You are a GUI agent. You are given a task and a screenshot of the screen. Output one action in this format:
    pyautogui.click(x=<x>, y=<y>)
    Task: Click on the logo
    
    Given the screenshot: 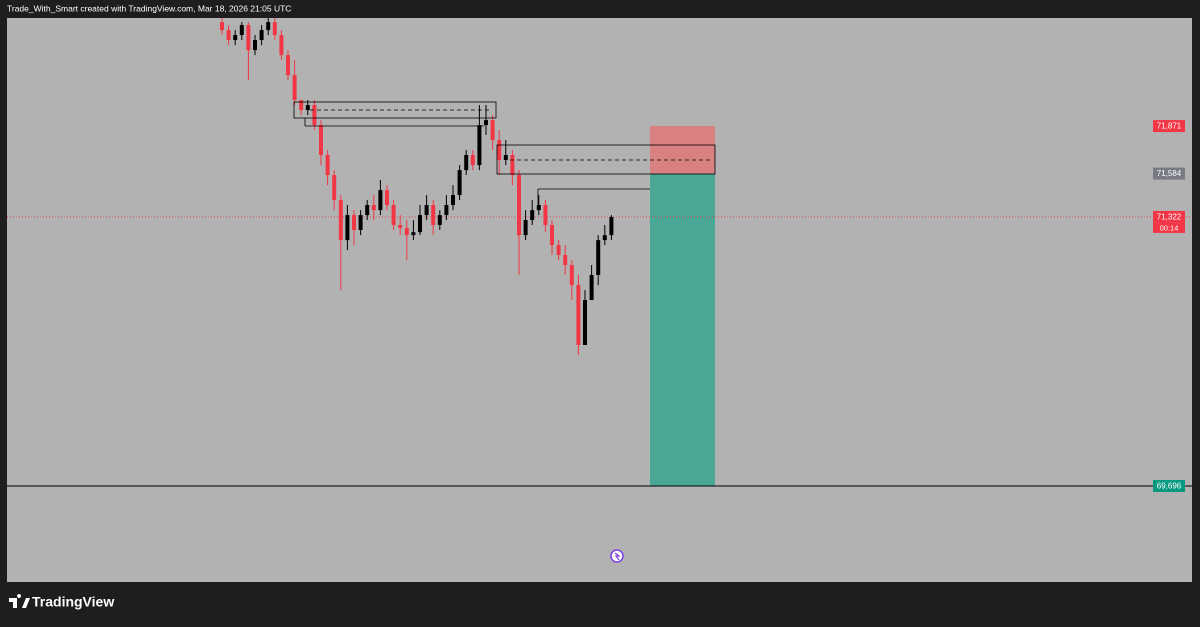 What is the action you would take?
    pyautogui.click(x=19, y=601)
    